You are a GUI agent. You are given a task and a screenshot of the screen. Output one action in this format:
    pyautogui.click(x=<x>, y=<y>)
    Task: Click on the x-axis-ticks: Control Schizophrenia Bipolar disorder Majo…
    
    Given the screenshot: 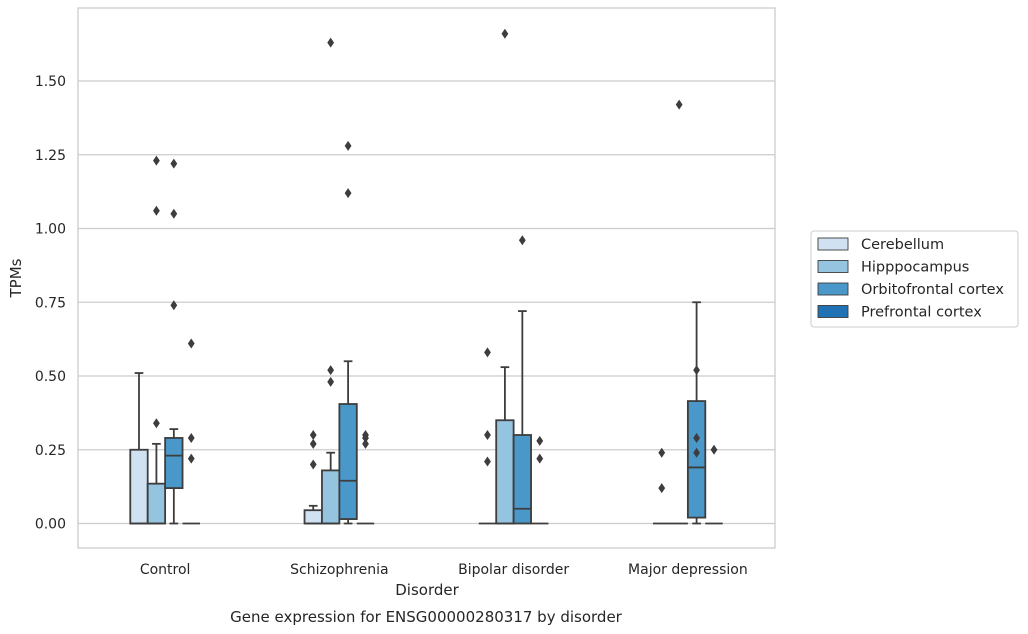 What is the action you would take?
    pyautogui.click(x=444, y=570)
    